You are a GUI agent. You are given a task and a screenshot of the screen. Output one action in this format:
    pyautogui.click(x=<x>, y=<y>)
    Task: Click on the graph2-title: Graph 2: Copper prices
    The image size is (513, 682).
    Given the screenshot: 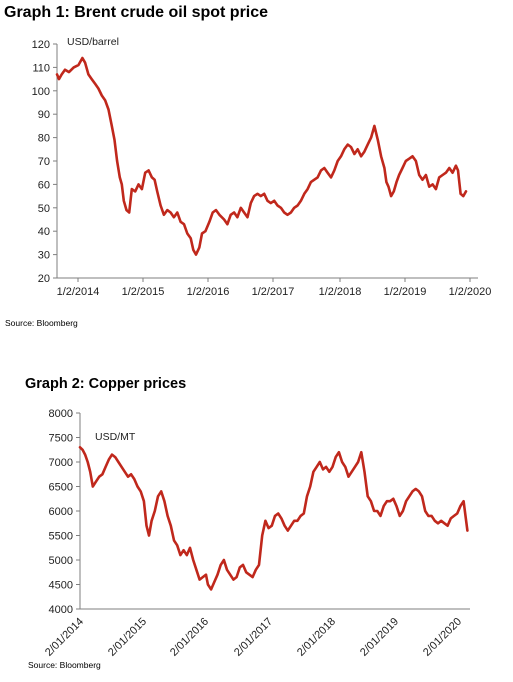 What is the action you would take?
    pyautogui.click(x=106, y=384)
    